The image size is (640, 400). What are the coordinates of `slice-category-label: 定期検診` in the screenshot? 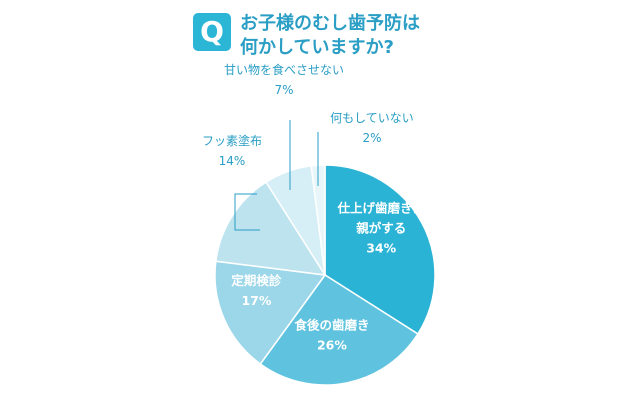 It's located at (256, 280).